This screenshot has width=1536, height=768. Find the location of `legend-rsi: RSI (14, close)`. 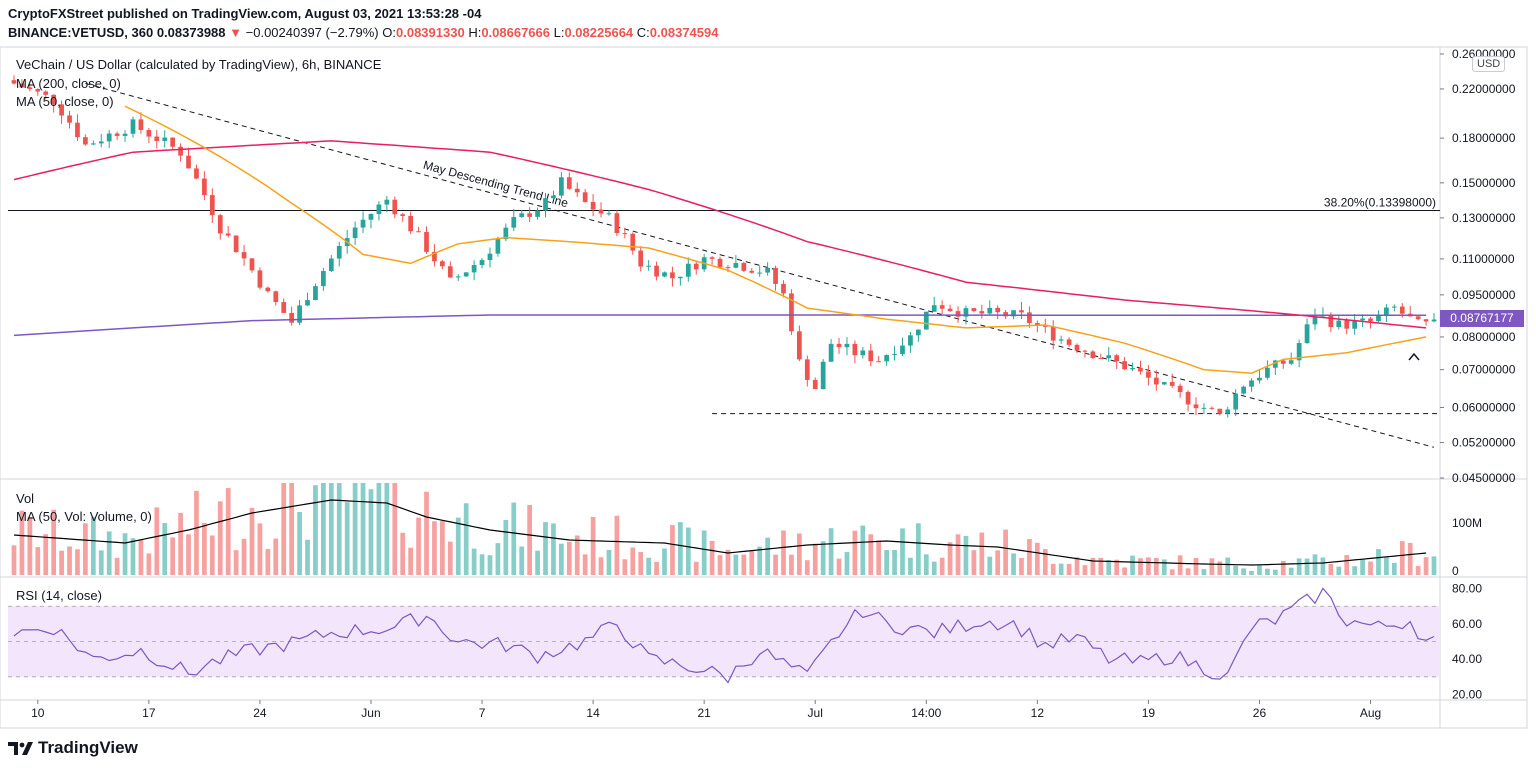

legend-rsi: RSI (14, close) is located at coordinates (59, 595).